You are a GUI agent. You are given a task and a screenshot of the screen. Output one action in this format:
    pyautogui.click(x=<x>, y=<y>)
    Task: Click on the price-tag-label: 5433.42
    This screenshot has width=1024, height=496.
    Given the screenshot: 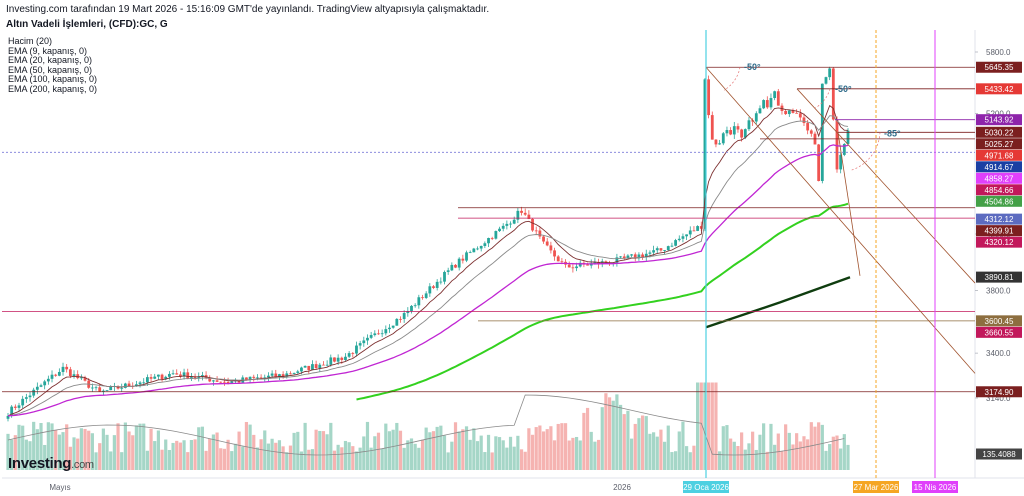 What is the action you would take?
    pyautogui.click(x=999, y=89)
    